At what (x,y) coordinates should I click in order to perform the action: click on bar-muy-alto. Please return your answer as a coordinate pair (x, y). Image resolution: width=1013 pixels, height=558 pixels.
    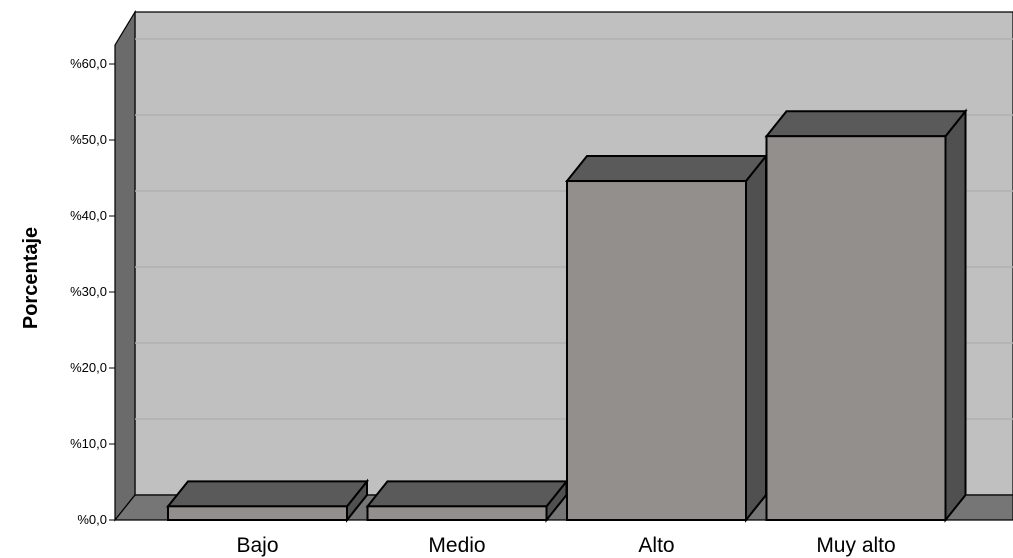
    Looking at the image, I should click on (866, 315).